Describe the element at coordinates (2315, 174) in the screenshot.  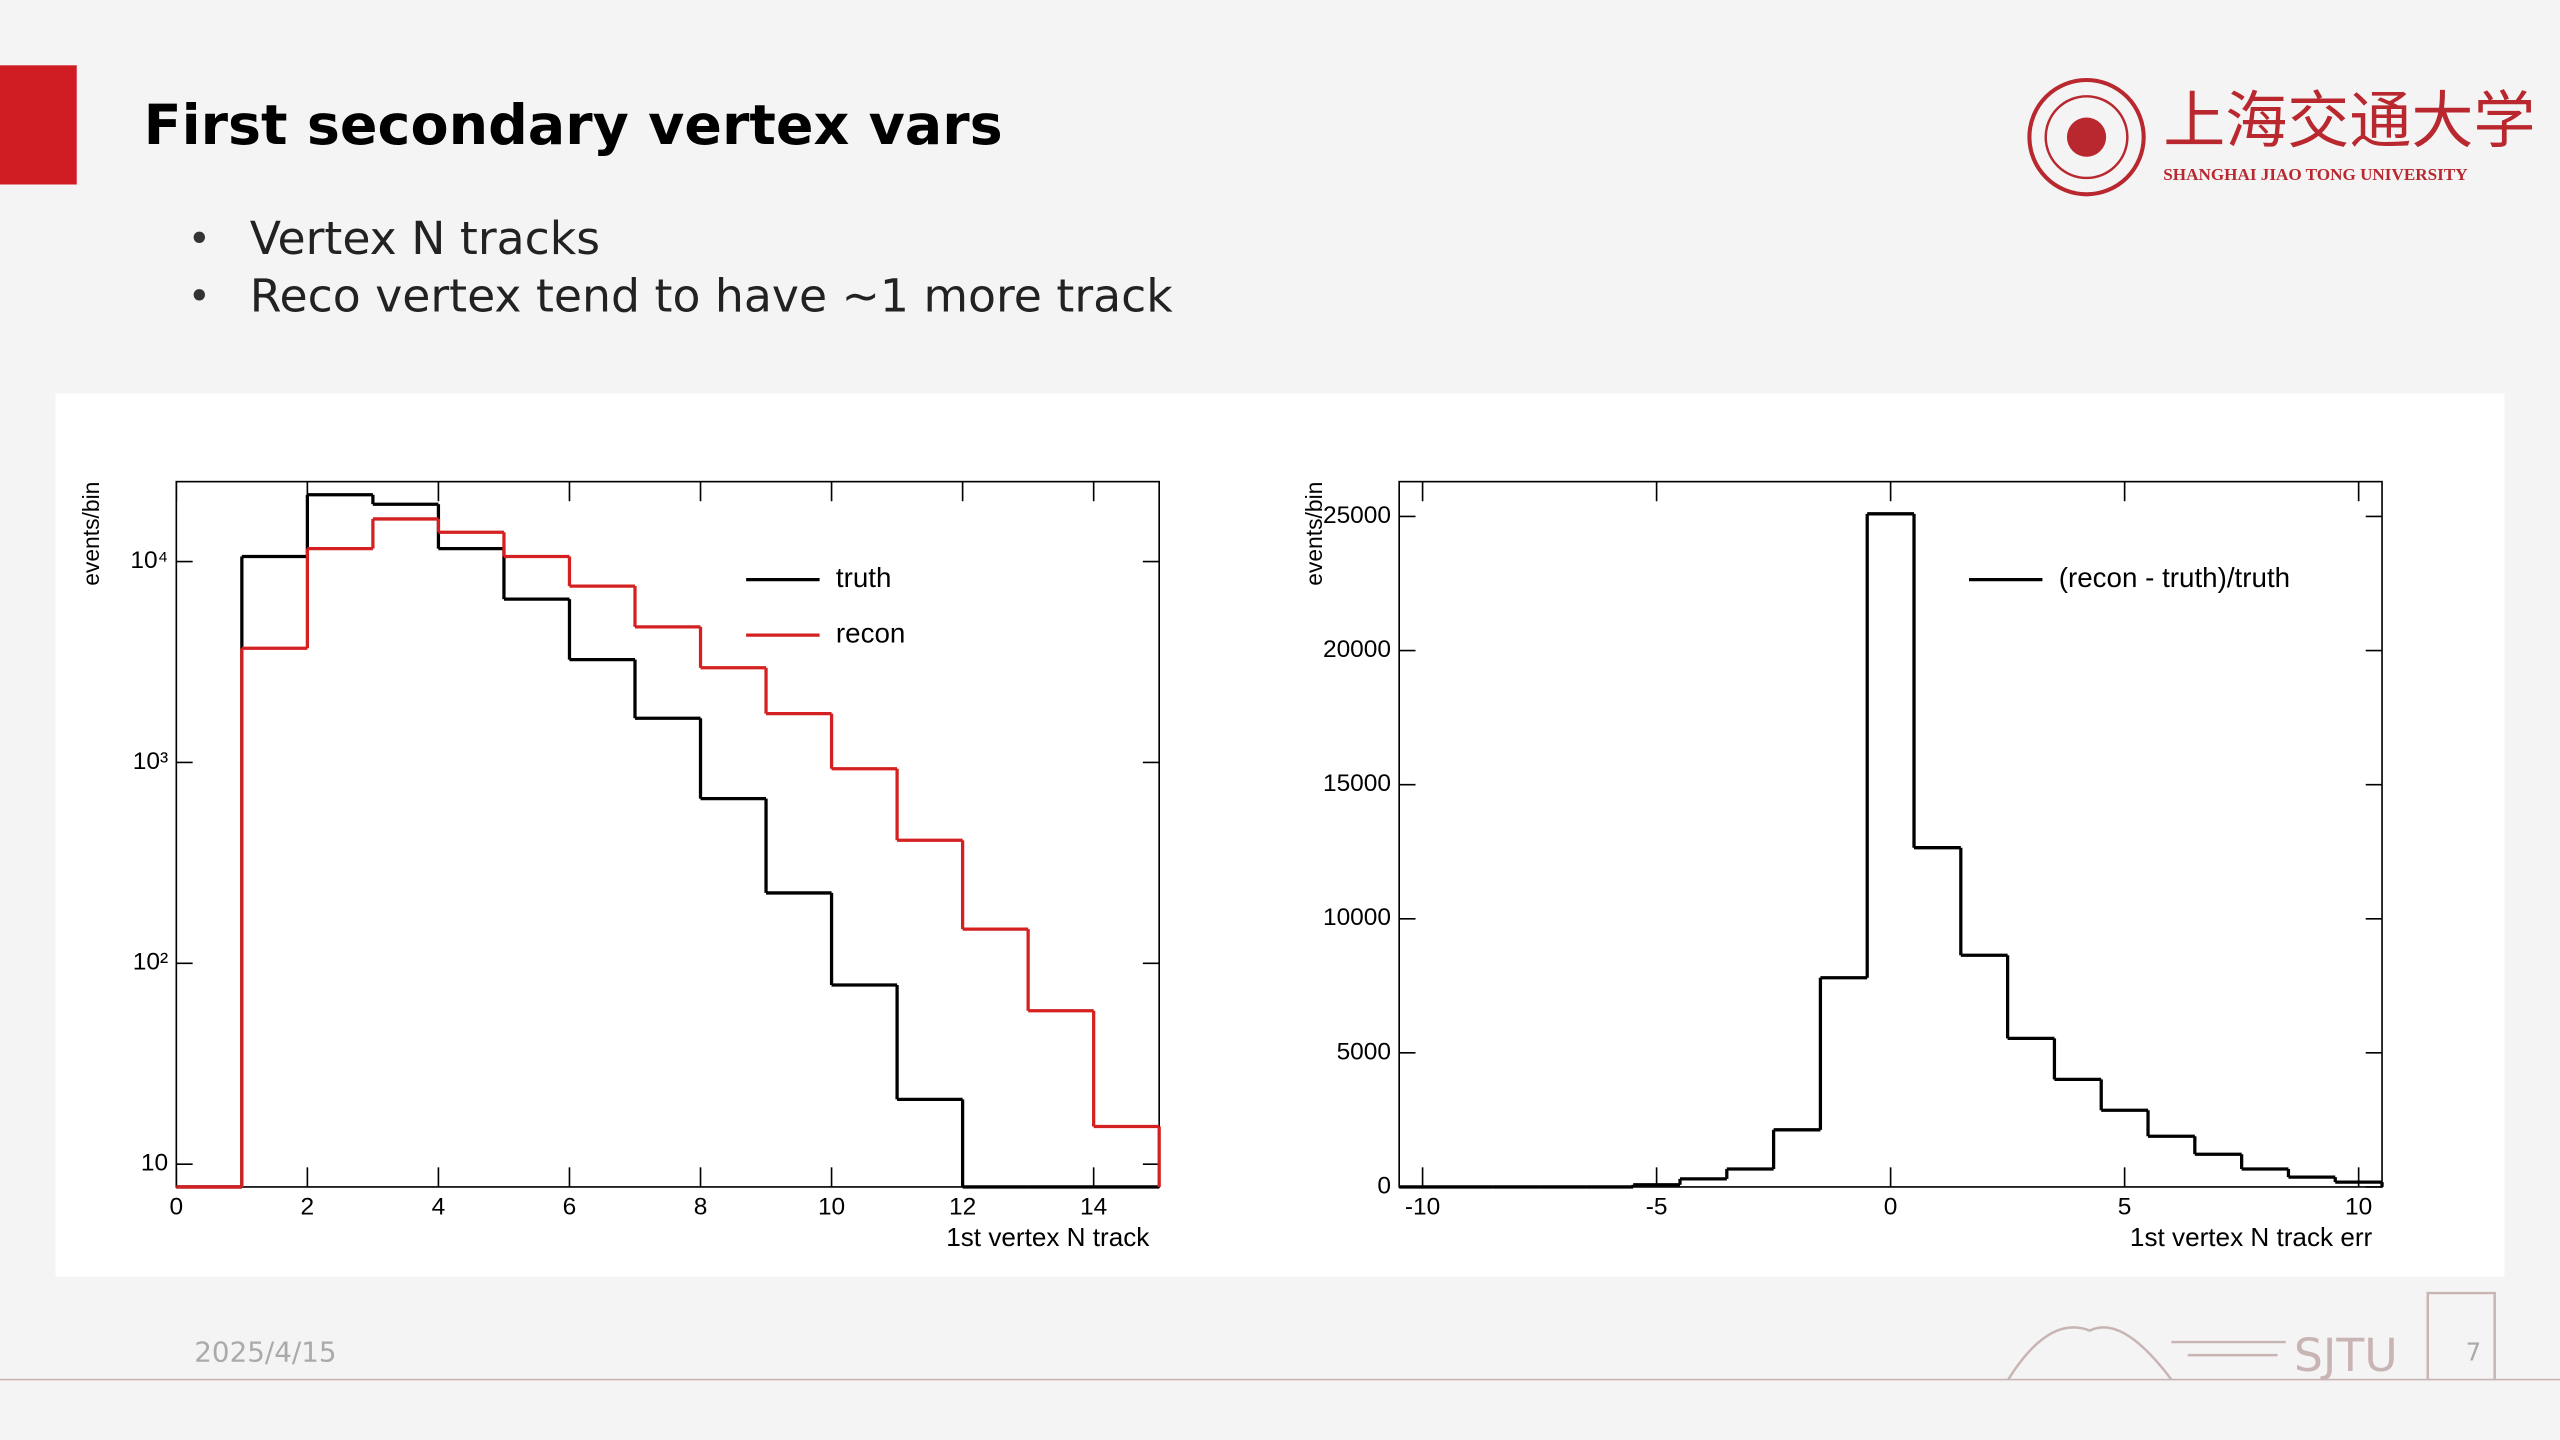
I see `logo-name-en: SHANGHAI JIAO TONG UNIVERSITY` at that location.